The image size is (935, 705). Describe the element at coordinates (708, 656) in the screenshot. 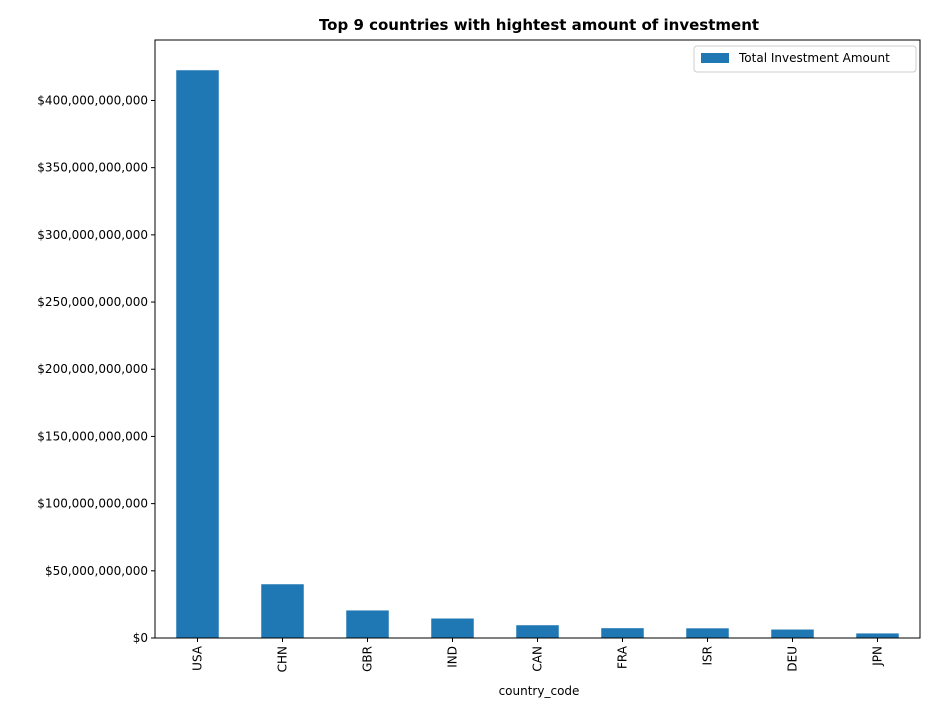

I see `x-tick-label: ISR` at that location.